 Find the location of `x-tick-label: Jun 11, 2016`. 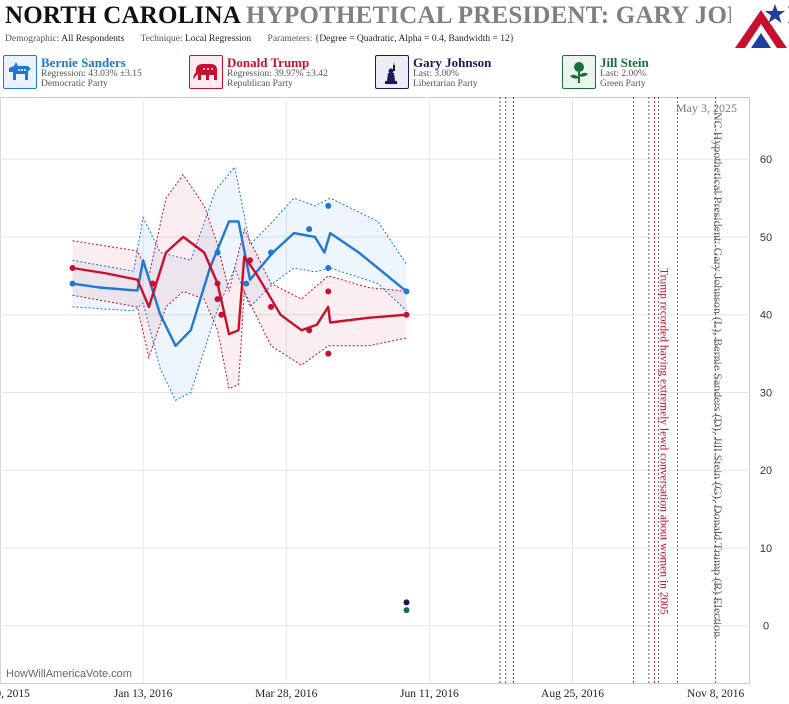

x-tick-label: Jun 11, 2016 is located at coordinates (429, 694).